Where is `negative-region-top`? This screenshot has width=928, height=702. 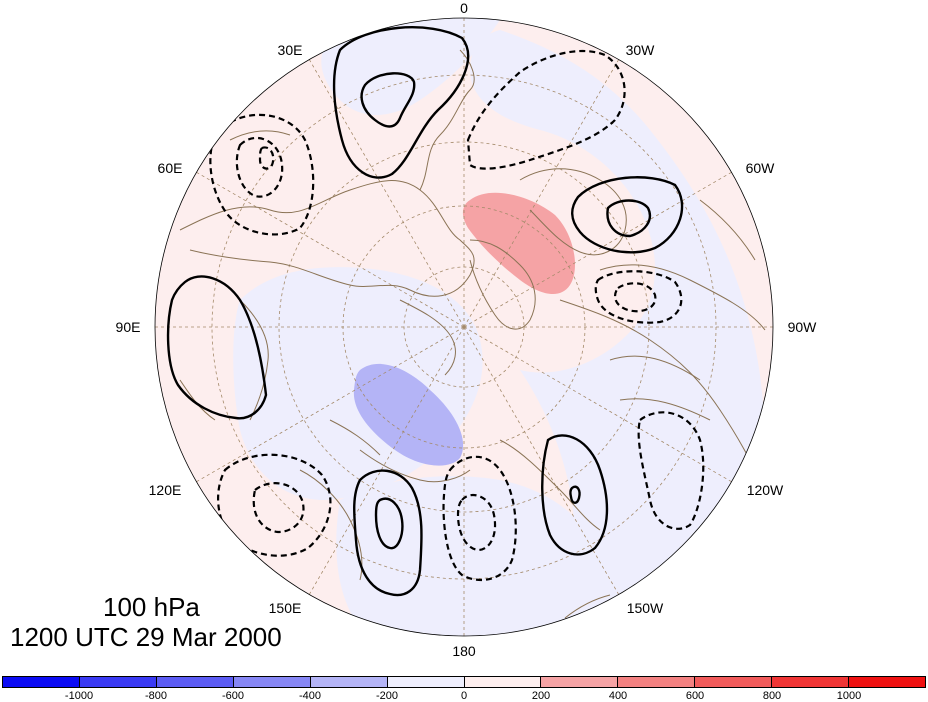 negative-region-top is located at coordinates (410, 66).